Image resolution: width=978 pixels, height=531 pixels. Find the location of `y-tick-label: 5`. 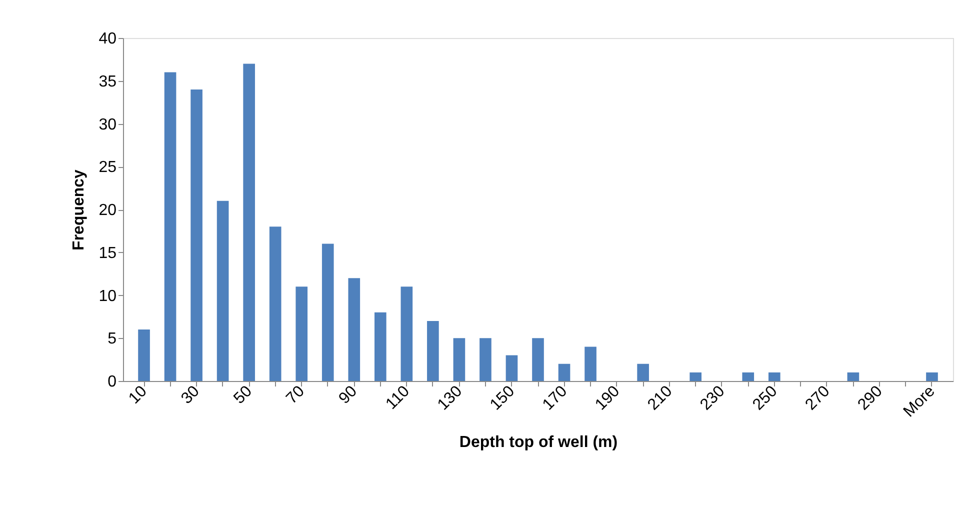

y-tick-label: 5 is located at coordinates (112, 339).